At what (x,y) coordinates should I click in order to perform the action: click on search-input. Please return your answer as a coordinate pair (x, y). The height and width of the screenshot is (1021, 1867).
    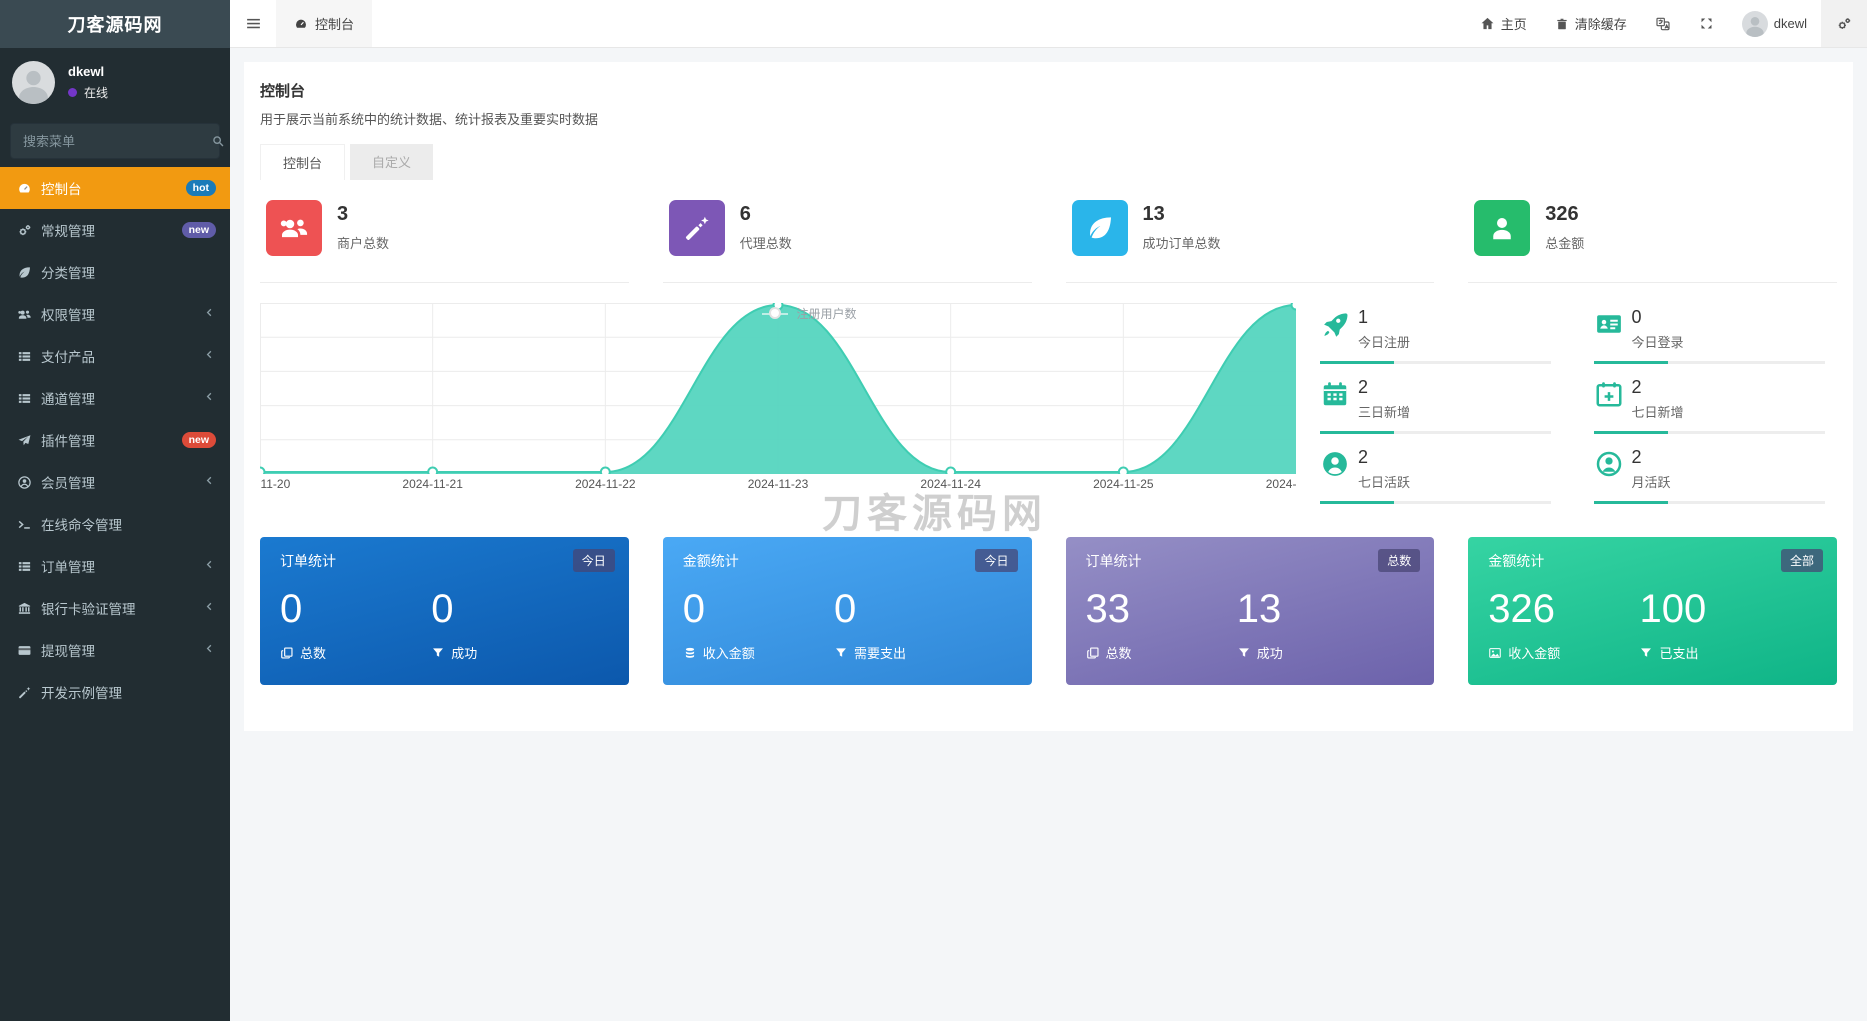
    Looking at the image, I should click on (111, 141).